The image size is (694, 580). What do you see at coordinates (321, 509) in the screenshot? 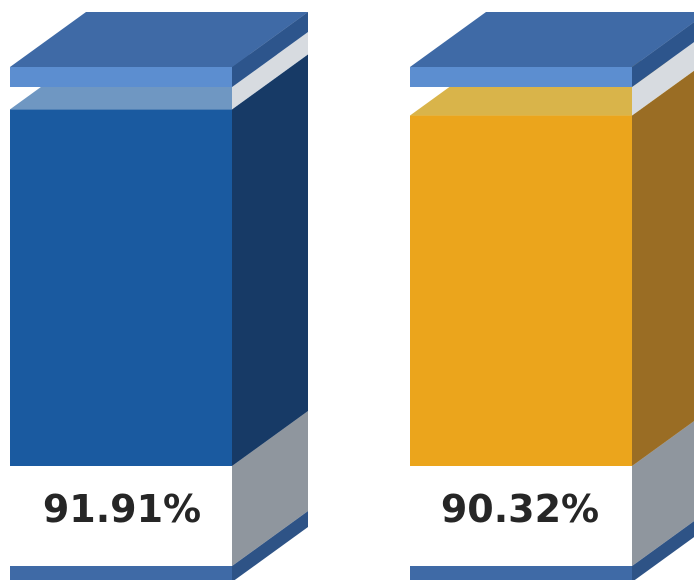
I see `value-labels: 91.91% 90.32%` at bounding box center [321, 509].